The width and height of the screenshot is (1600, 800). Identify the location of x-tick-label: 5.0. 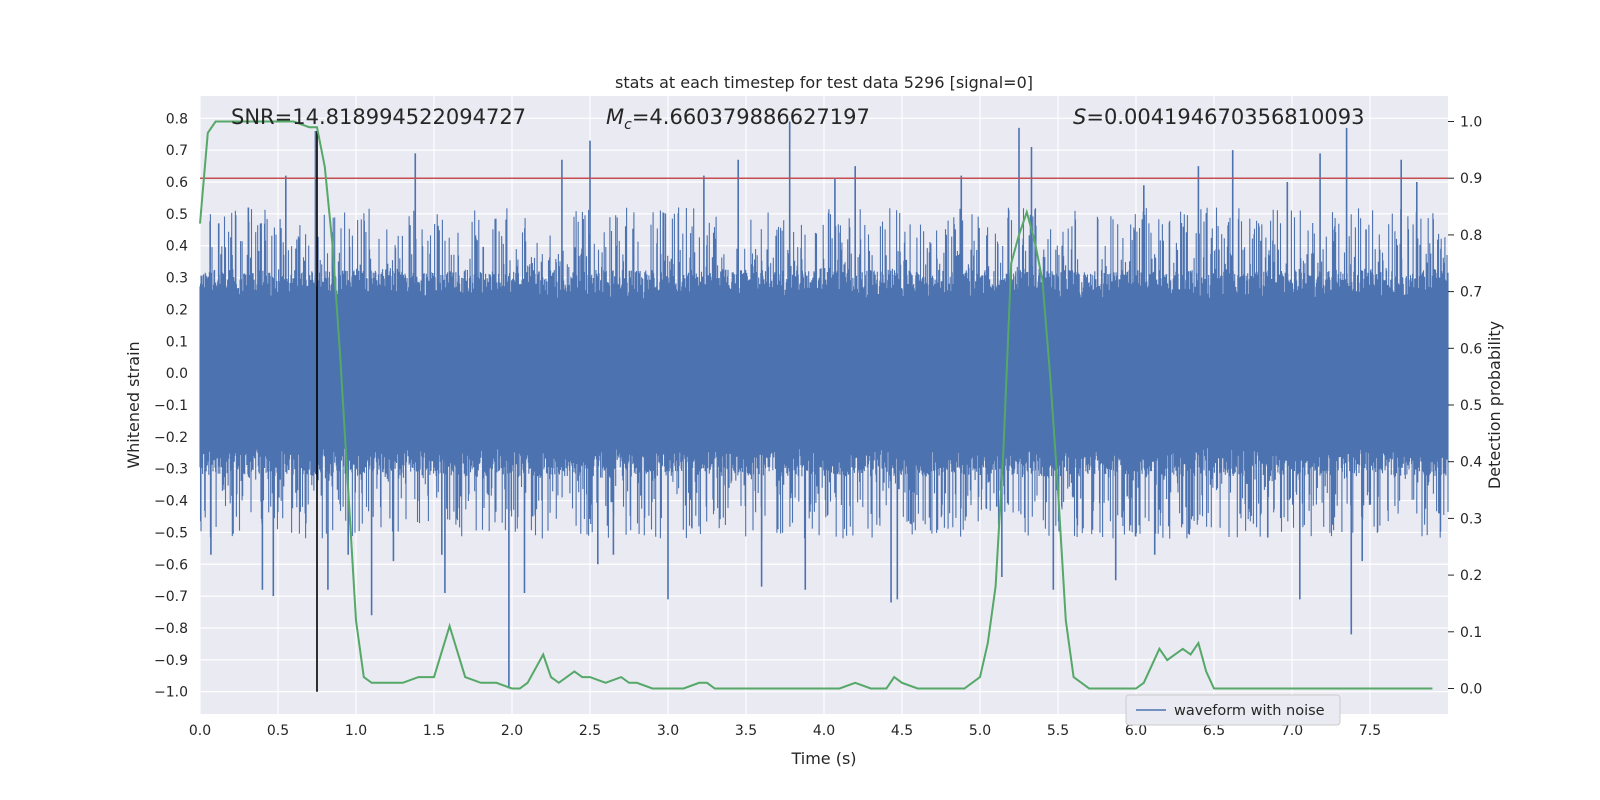
(980, 731).